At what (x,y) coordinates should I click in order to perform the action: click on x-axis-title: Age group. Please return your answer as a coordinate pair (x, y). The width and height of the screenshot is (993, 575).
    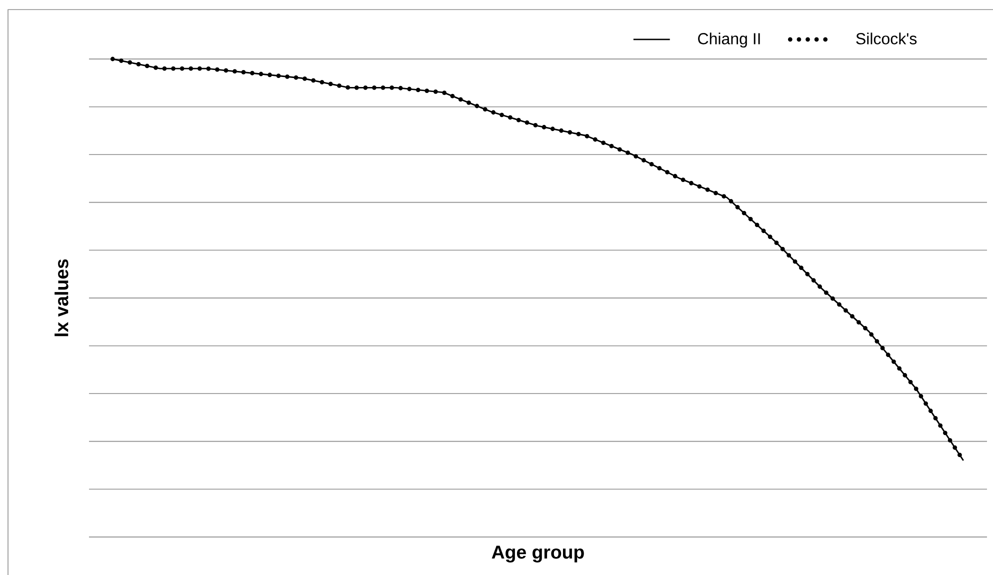
    Looking at the image, I should click on (538, 554).